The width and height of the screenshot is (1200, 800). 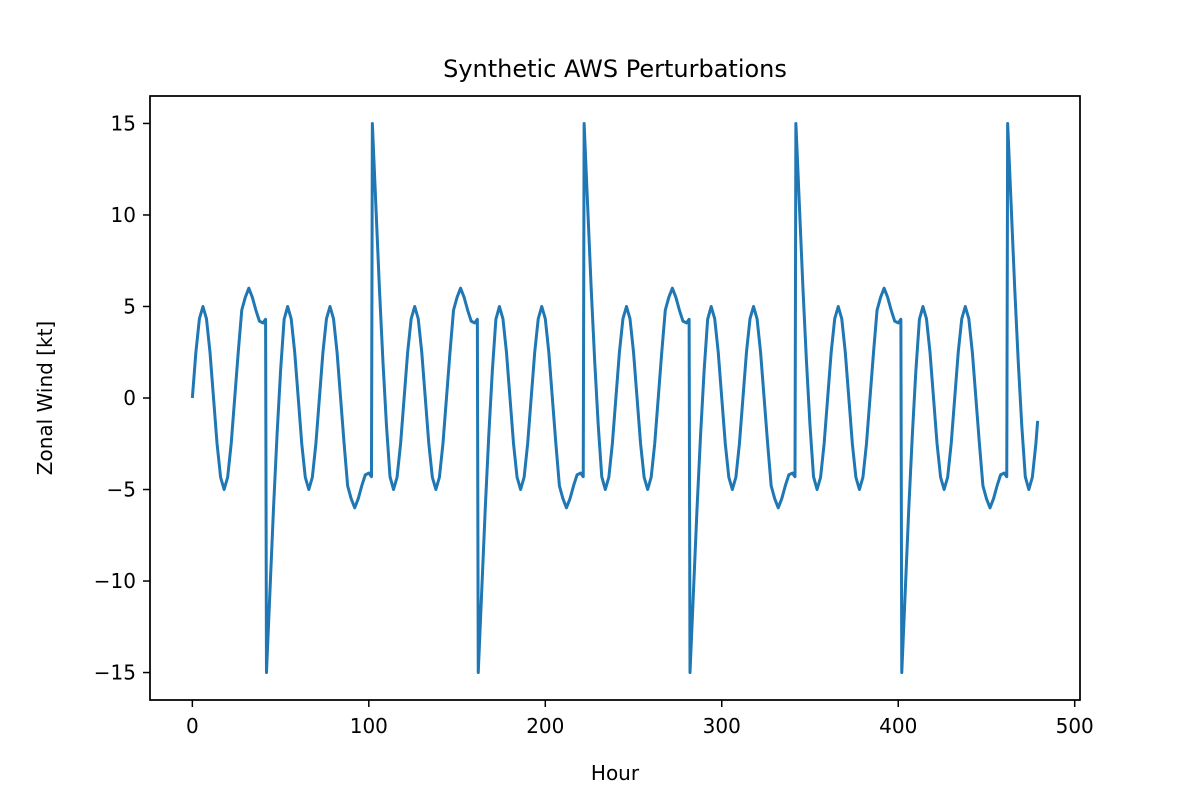 I want to click on y-tick-label: 5, so click(x=129, y=306).